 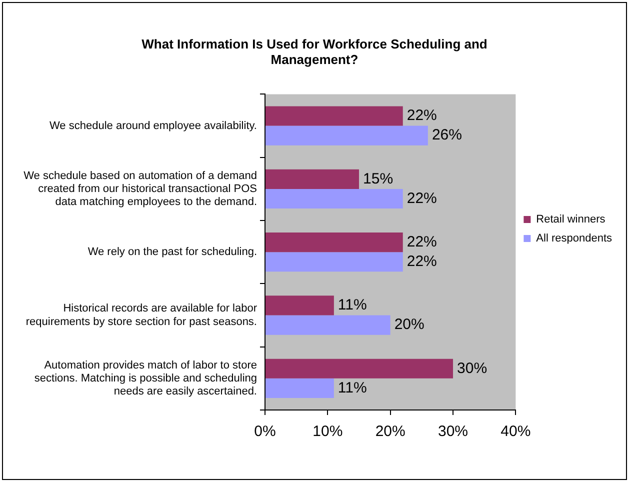 I want to click on x-tick-label: 10%, so click(x=327, y=431).